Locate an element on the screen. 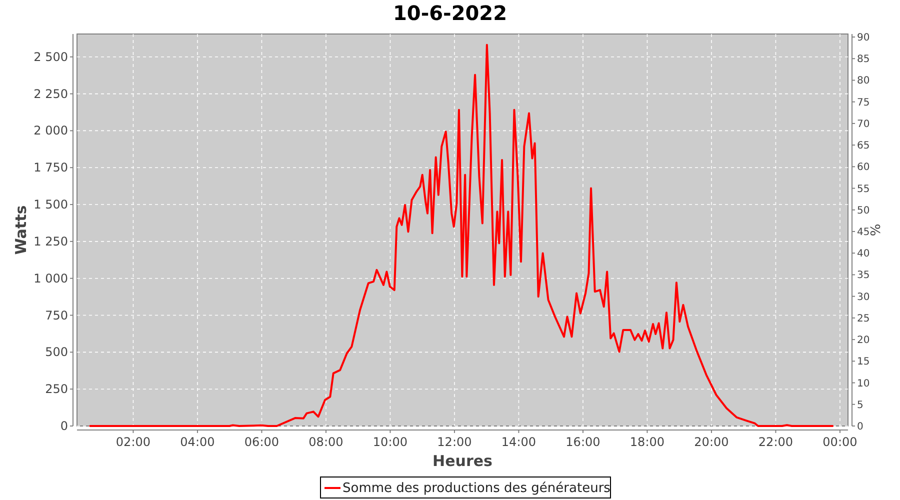  x-axis-title: Heures is located at coordinates (462, 461).